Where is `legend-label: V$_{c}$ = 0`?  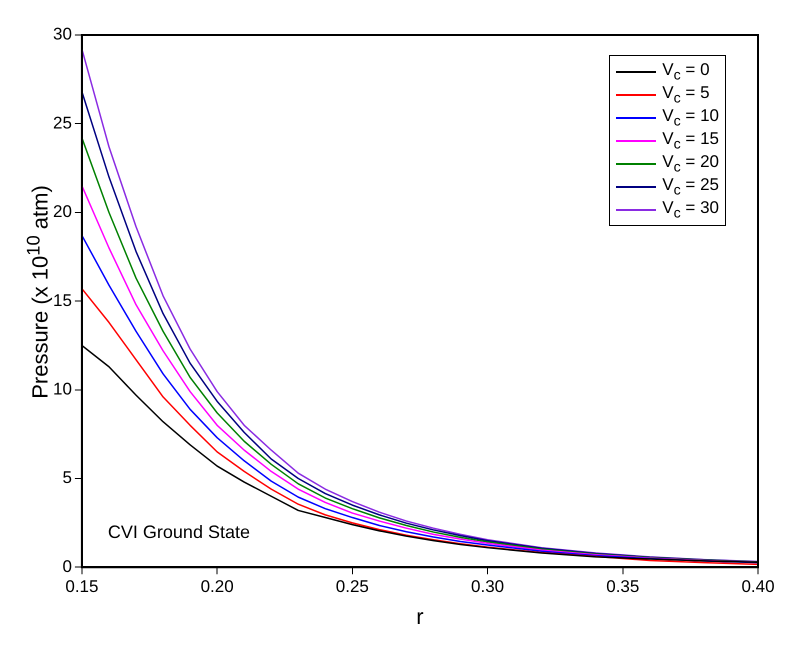 legend-label: V$_{c}$ = 0 is located at coordinates (686, 72).